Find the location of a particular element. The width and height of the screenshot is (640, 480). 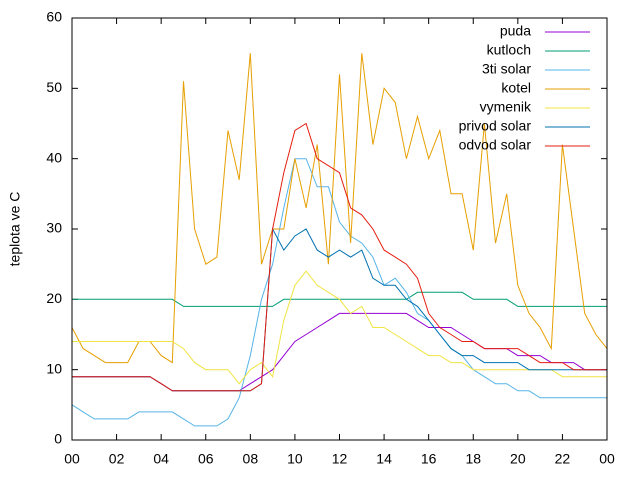

x-tick-label: 22 is located at coordinates (563, 459).